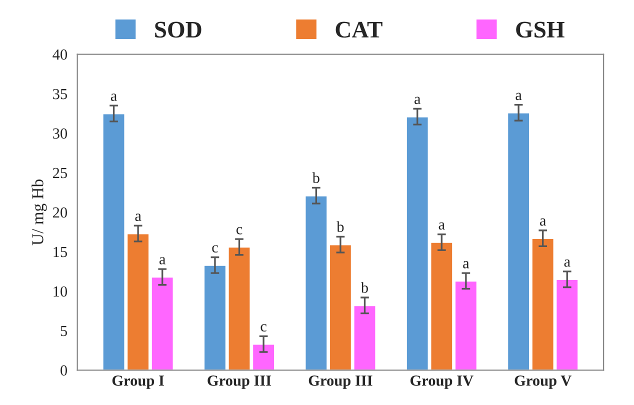 The width and height of the screenshot is (634, 405). Describe the element at coordinates (60, 133) in the screenshot. I see `y-tick-label: 30` at that location.